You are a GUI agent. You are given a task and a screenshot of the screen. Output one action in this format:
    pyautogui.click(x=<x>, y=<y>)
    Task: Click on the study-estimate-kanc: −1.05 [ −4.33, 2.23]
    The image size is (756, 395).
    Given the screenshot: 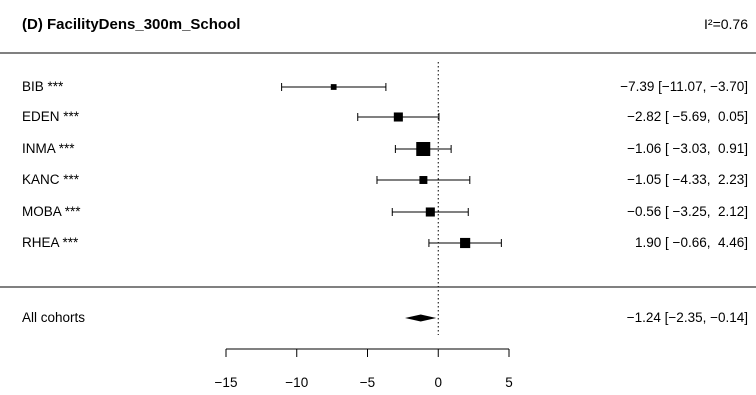 What is the action you would take?
    pyautogui.click(x=687, y=179)
    